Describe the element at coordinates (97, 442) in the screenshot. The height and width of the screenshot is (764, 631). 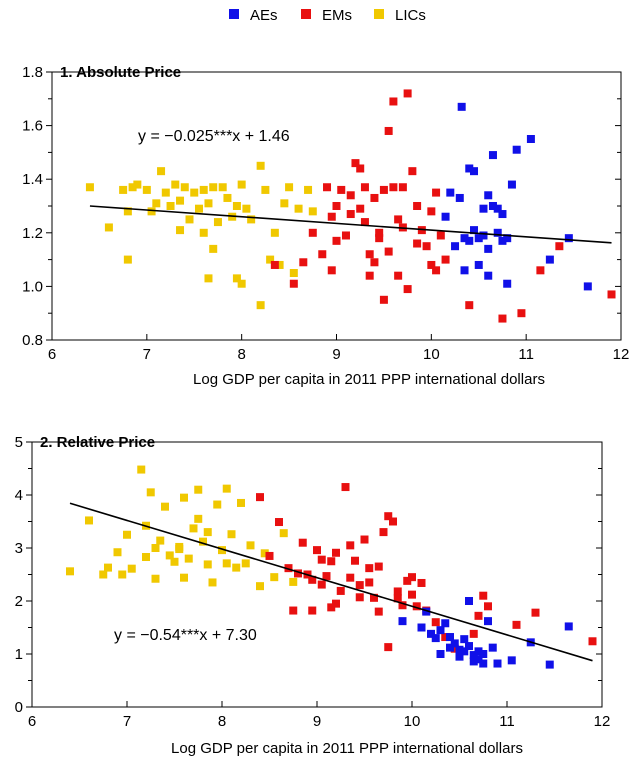
I see `panel-title-relative-price: 2. Relative Price` at that location.